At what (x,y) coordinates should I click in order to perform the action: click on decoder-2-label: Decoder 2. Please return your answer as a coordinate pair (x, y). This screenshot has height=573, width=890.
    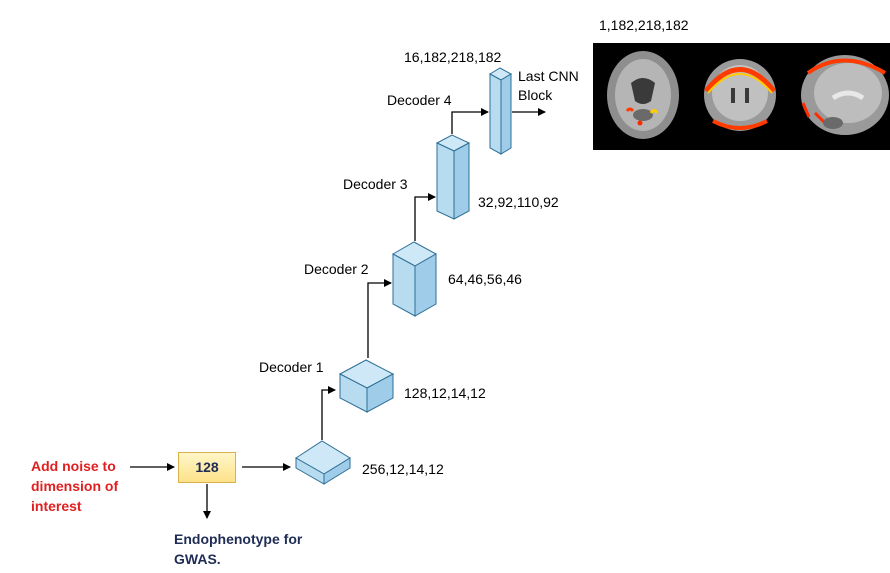
    Looking at the image, I should click on (336, 269).